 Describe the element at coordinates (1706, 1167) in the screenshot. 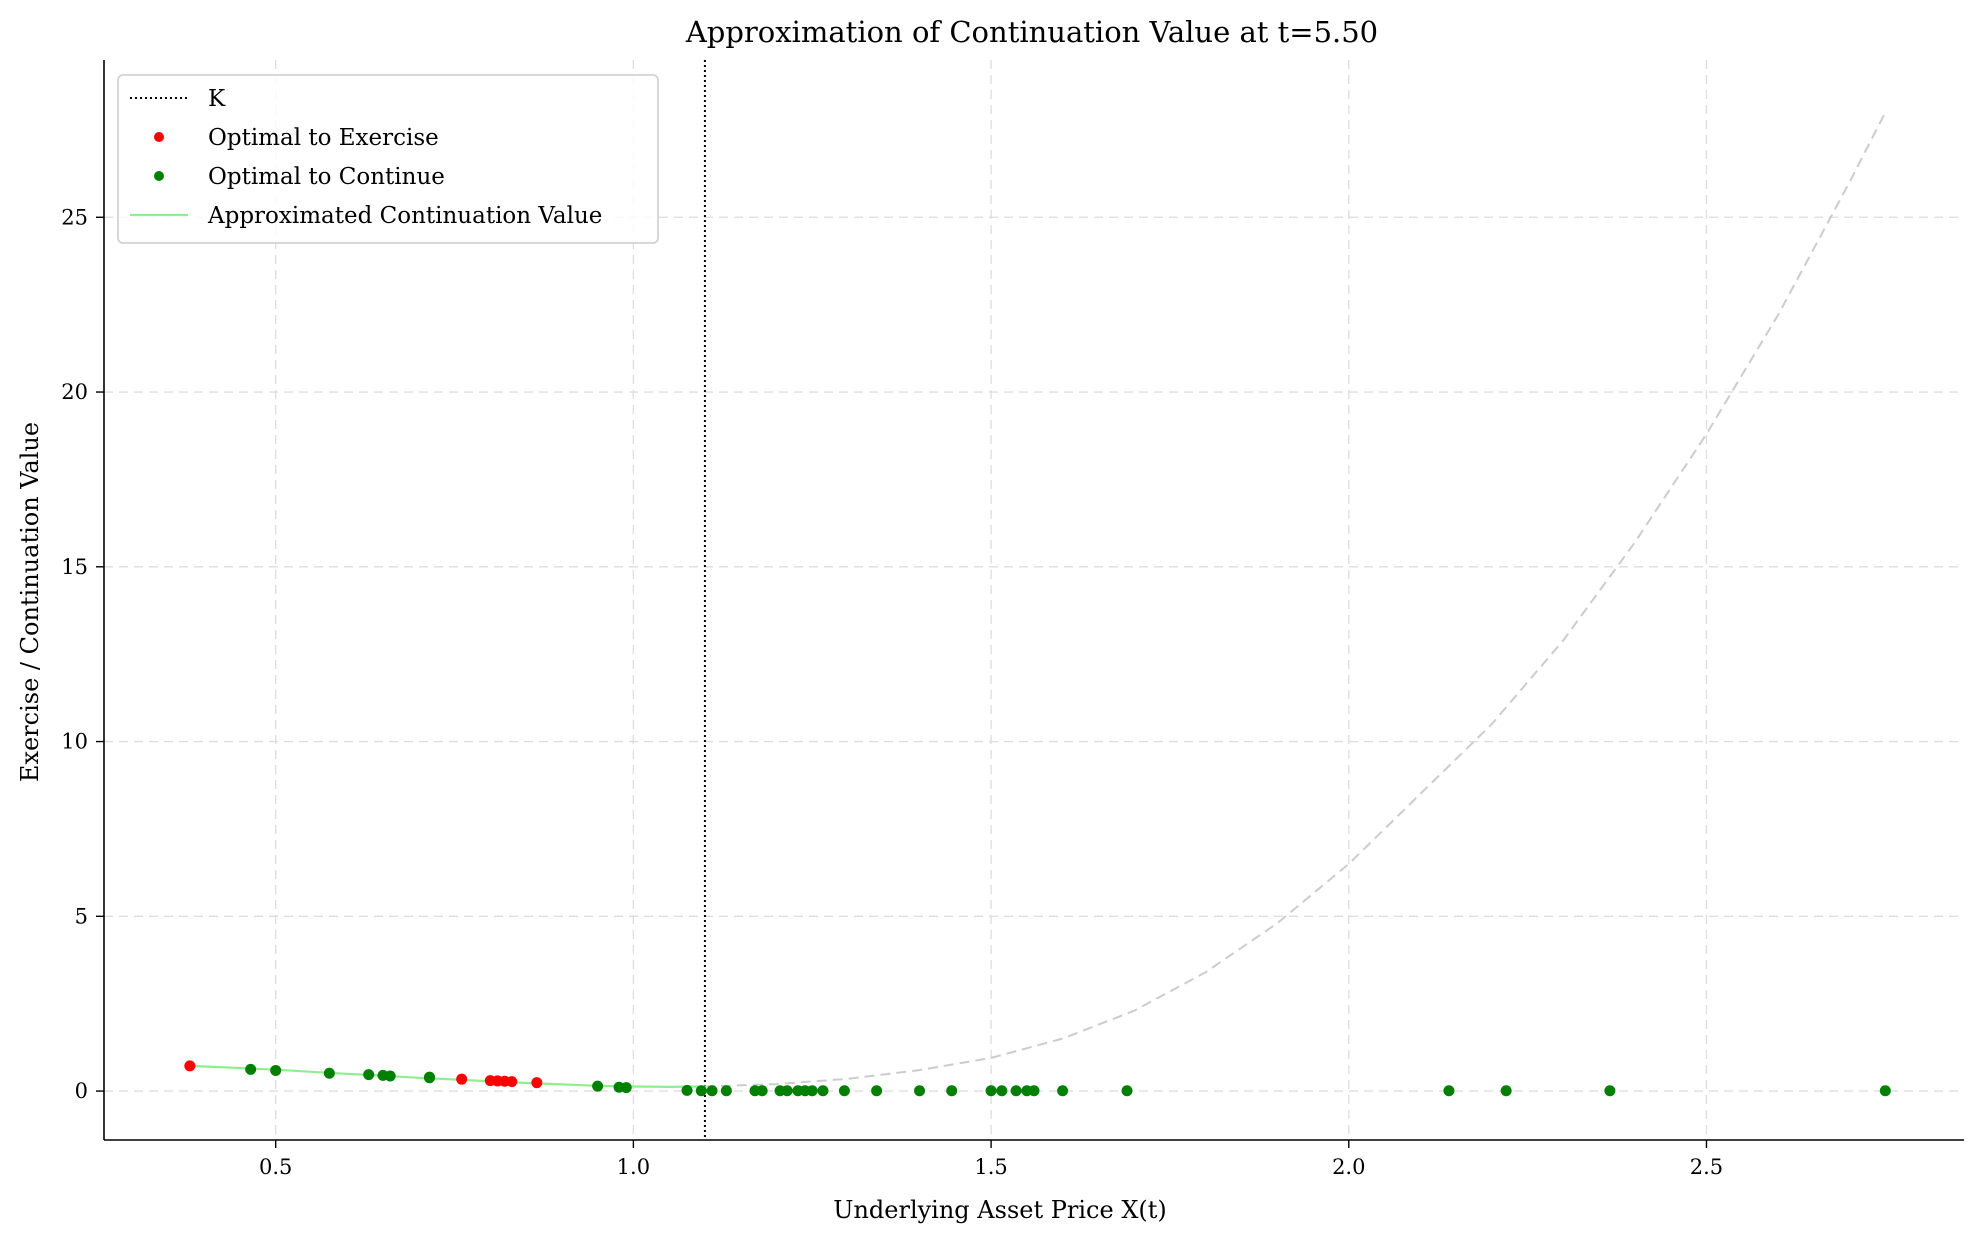

I see `x-tick-label-4: 2.5` at that location.